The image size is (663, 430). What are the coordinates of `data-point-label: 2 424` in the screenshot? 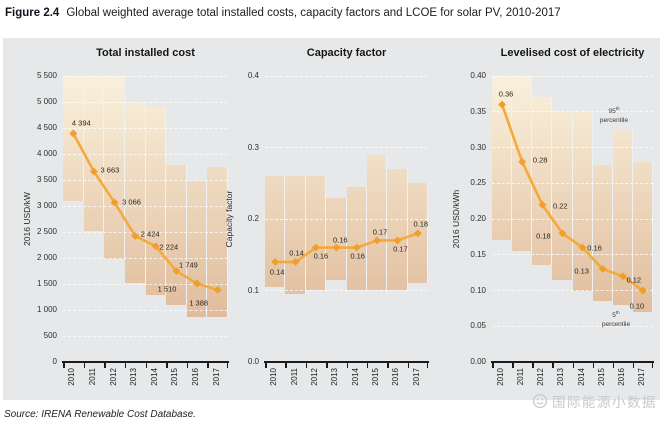 It's located at (150, 234).